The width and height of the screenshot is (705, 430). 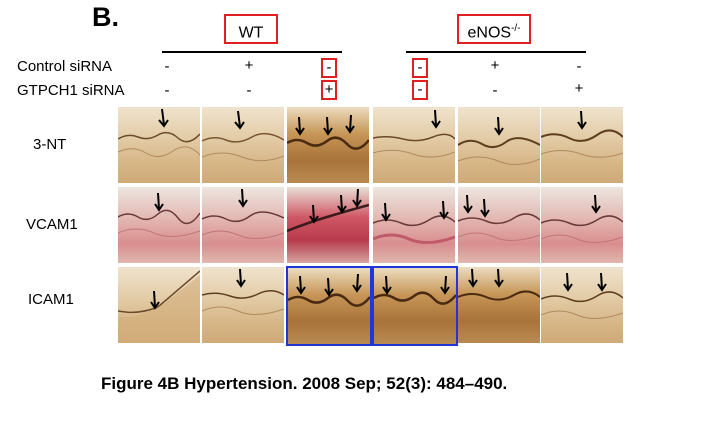 I want to click on micrograph-icam1-ko-control-sirna, so click(x=499, y=305).